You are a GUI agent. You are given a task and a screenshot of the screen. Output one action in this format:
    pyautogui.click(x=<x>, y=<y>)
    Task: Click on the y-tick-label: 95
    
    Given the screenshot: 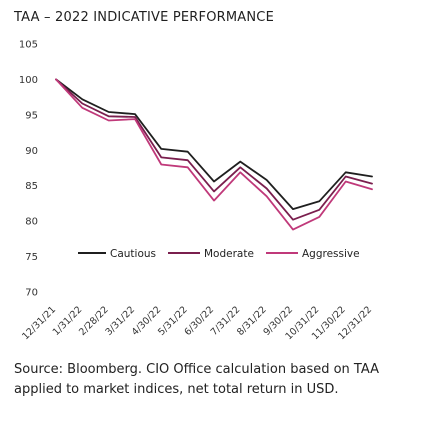 What is the action you would take?
    pyautogui.click(x=31, y=115)
    